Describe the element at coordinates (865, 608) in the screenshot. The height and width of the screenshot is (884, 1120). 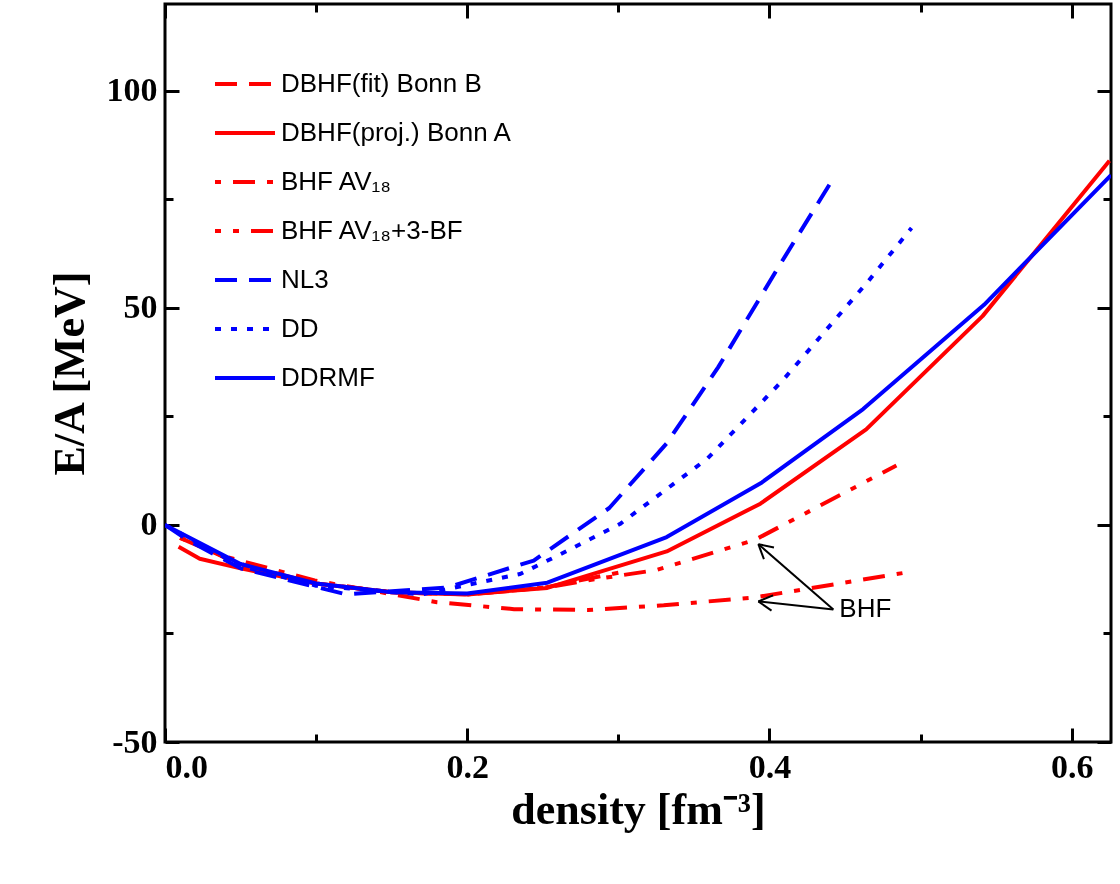
I see `annotation: BHF` at that location.